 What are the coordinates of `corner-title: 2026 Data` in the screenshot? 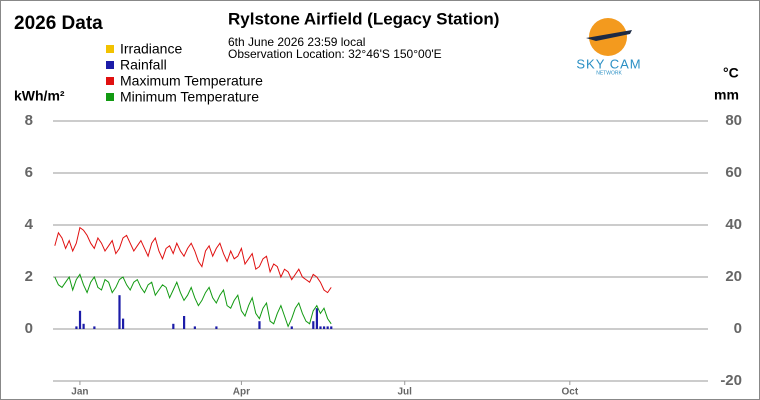 It's located at (58, 23).